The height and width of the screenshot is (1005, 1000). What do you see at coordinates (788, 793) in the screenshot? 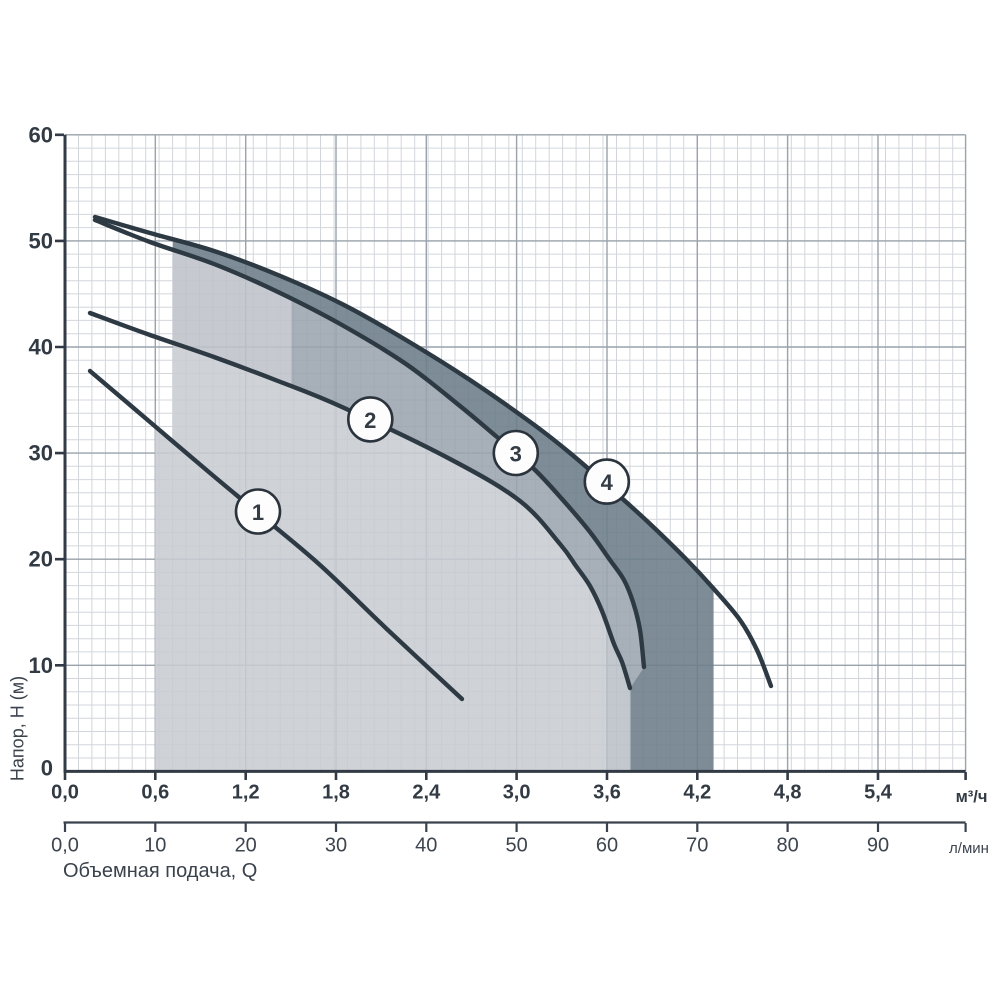
I see `svg-text: 4,8` at bounding box center [788, 793].